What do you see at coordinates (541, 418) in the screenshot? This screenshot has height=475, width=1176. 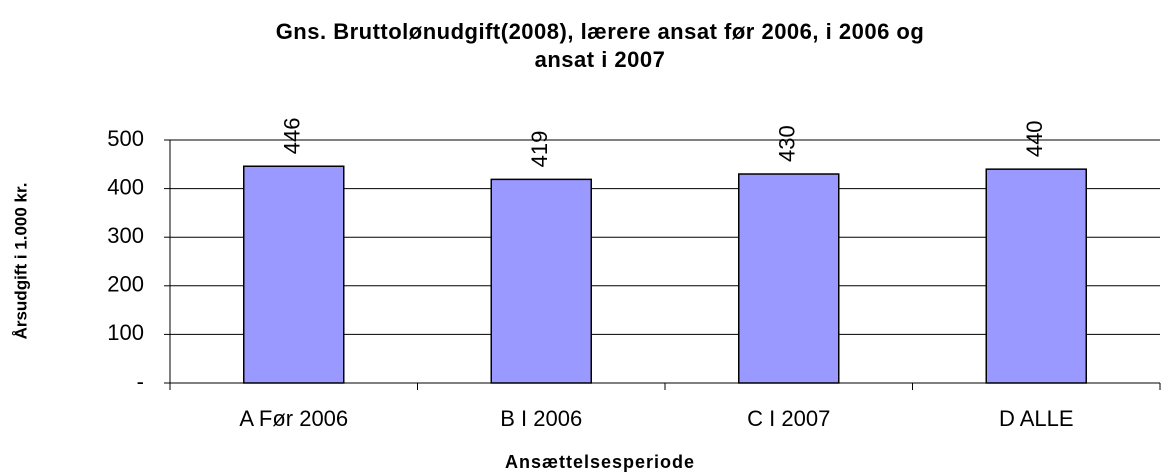 I see `x-tick-label: B I 2006` at bounding box center [541, 418].